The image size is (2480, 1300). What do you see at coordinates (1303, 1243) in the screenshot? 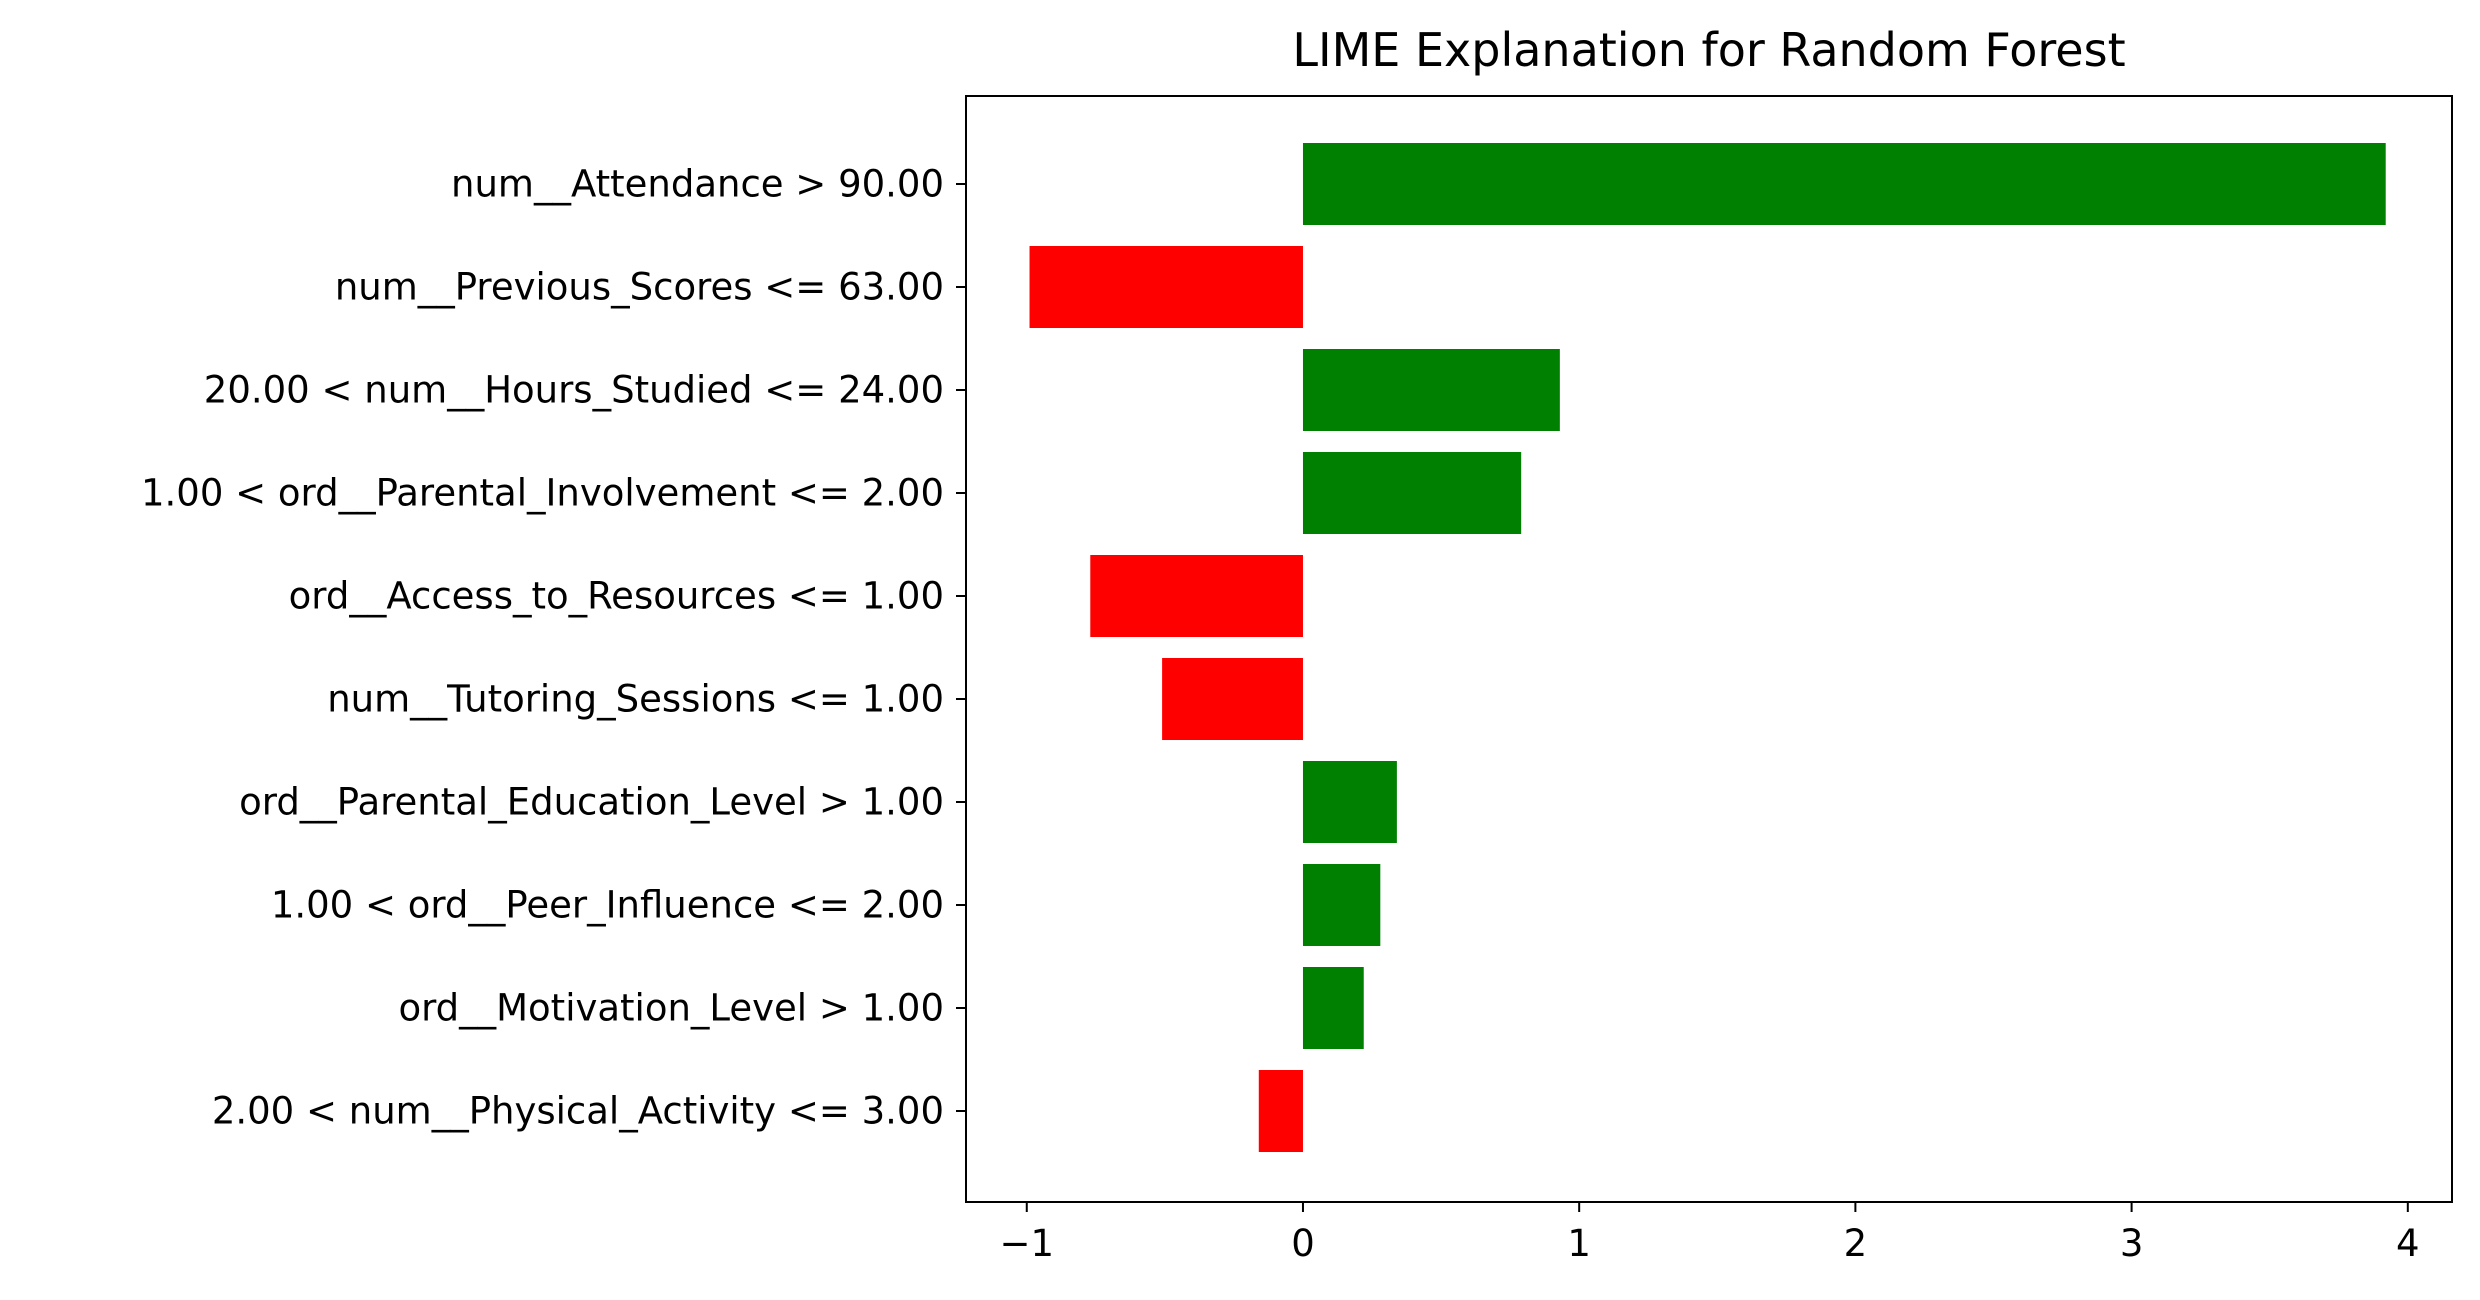
I see `x-tick-label-1: 0` at bounding box center [1303, 1243].